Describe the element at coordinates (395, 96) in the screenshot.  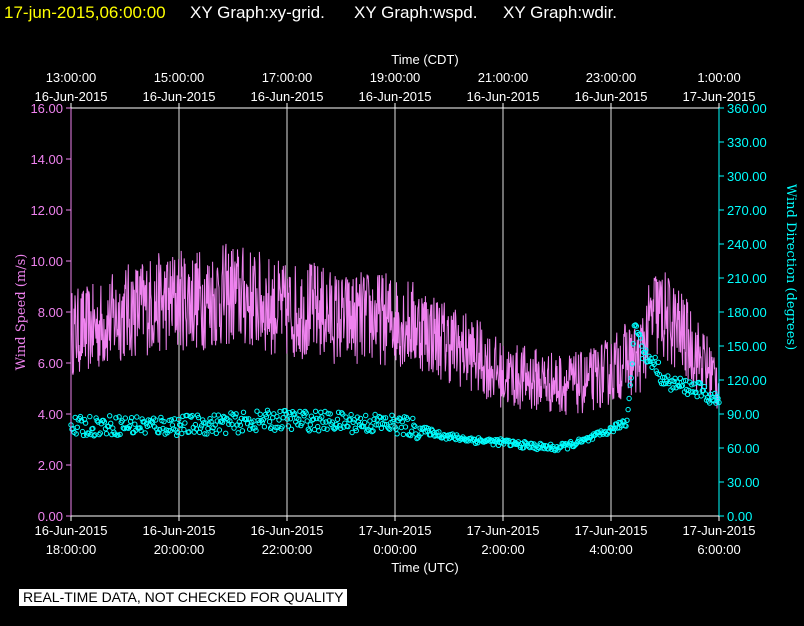
I see `top-tick-date: 16-Jun-2015` at that location.